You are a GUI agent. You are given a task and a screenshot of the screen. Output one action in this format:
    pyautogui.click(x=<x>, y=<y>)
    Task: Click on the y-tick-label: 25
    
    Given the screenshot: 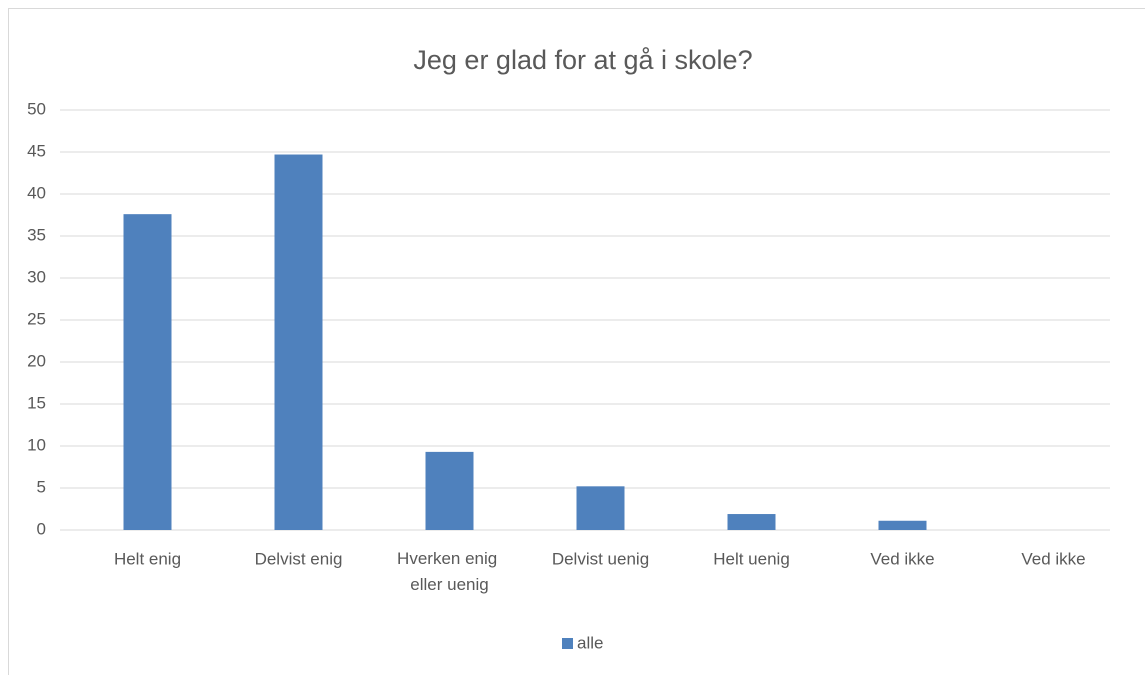 What is the action you would take?
    pyautogui.click(x=36, y=318)
    